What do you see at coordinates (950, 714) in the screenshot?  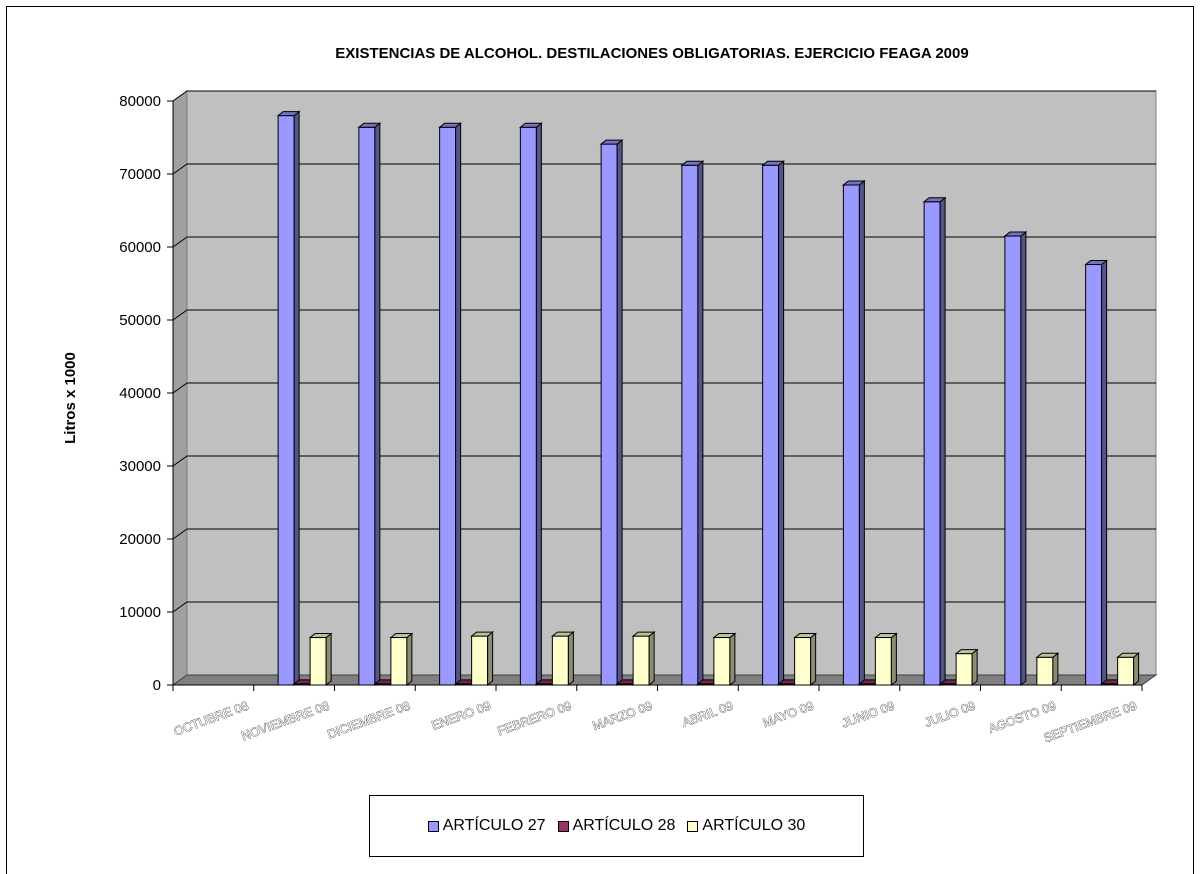 I see `x-tick-label: JULIO 09` at bounding box center [950, 714].